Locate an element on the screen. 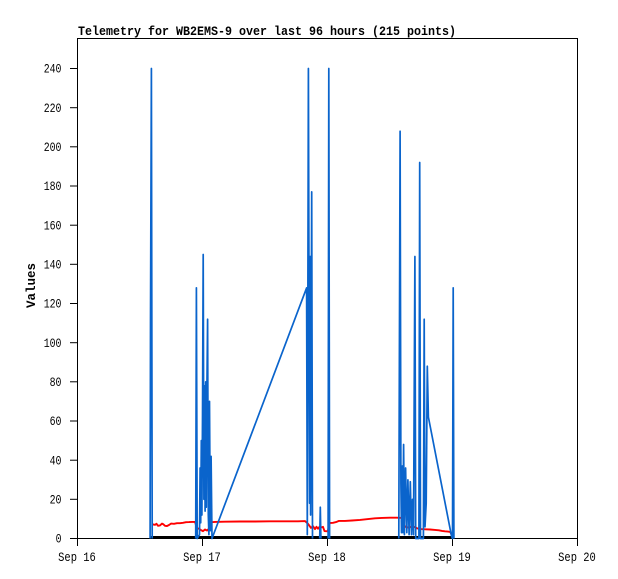 Image resolution: width=618 pixels, height=579 pixels. svg-text: 40 is located at coordinates (56, 460).